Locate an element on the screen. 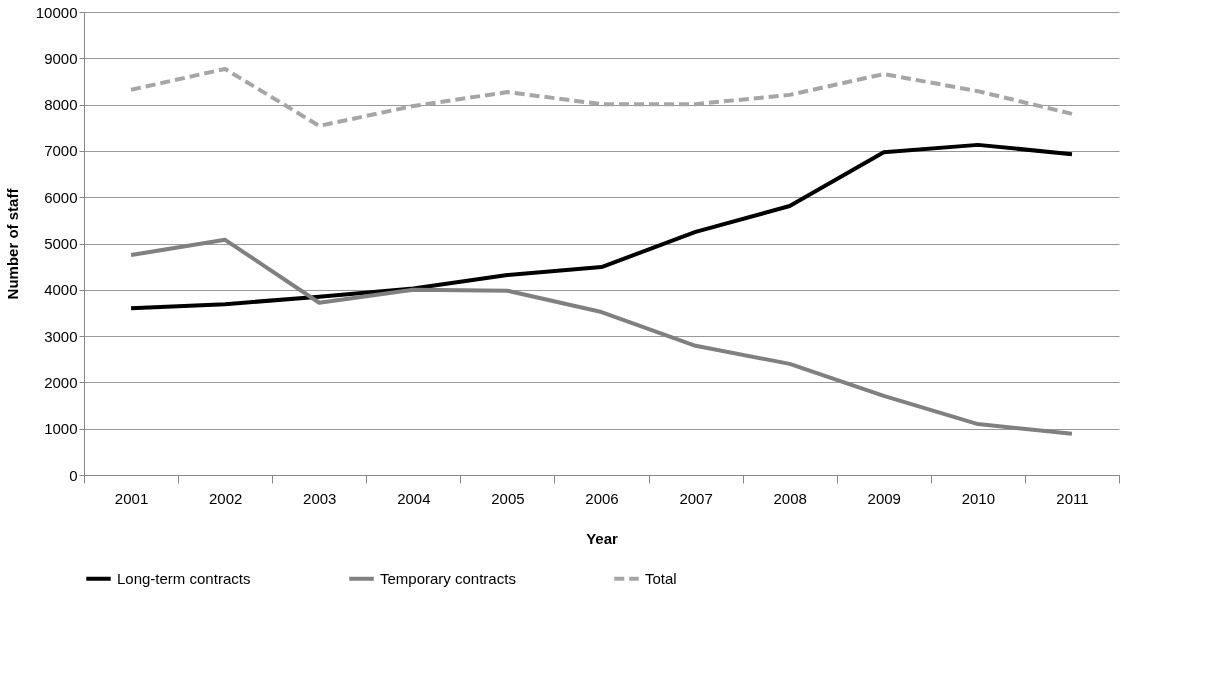 The image size is (1208, 689). legend-label: Long-term contracts is located at coordinates (184, 578).